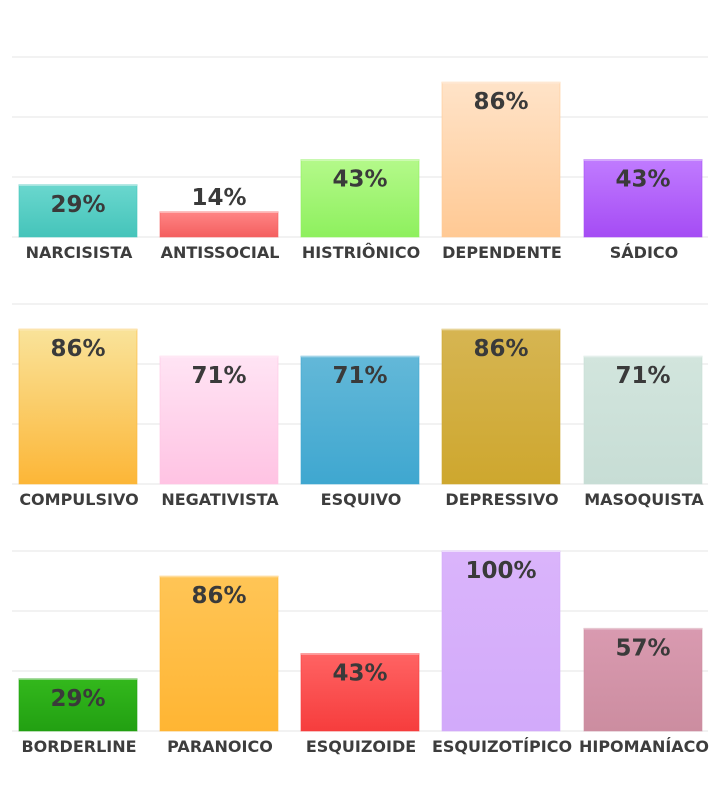  What do you see at coordinates (220, 746) in the screenshot?
I see `category-label: PARANOICO` at bounding box center [220, 746].